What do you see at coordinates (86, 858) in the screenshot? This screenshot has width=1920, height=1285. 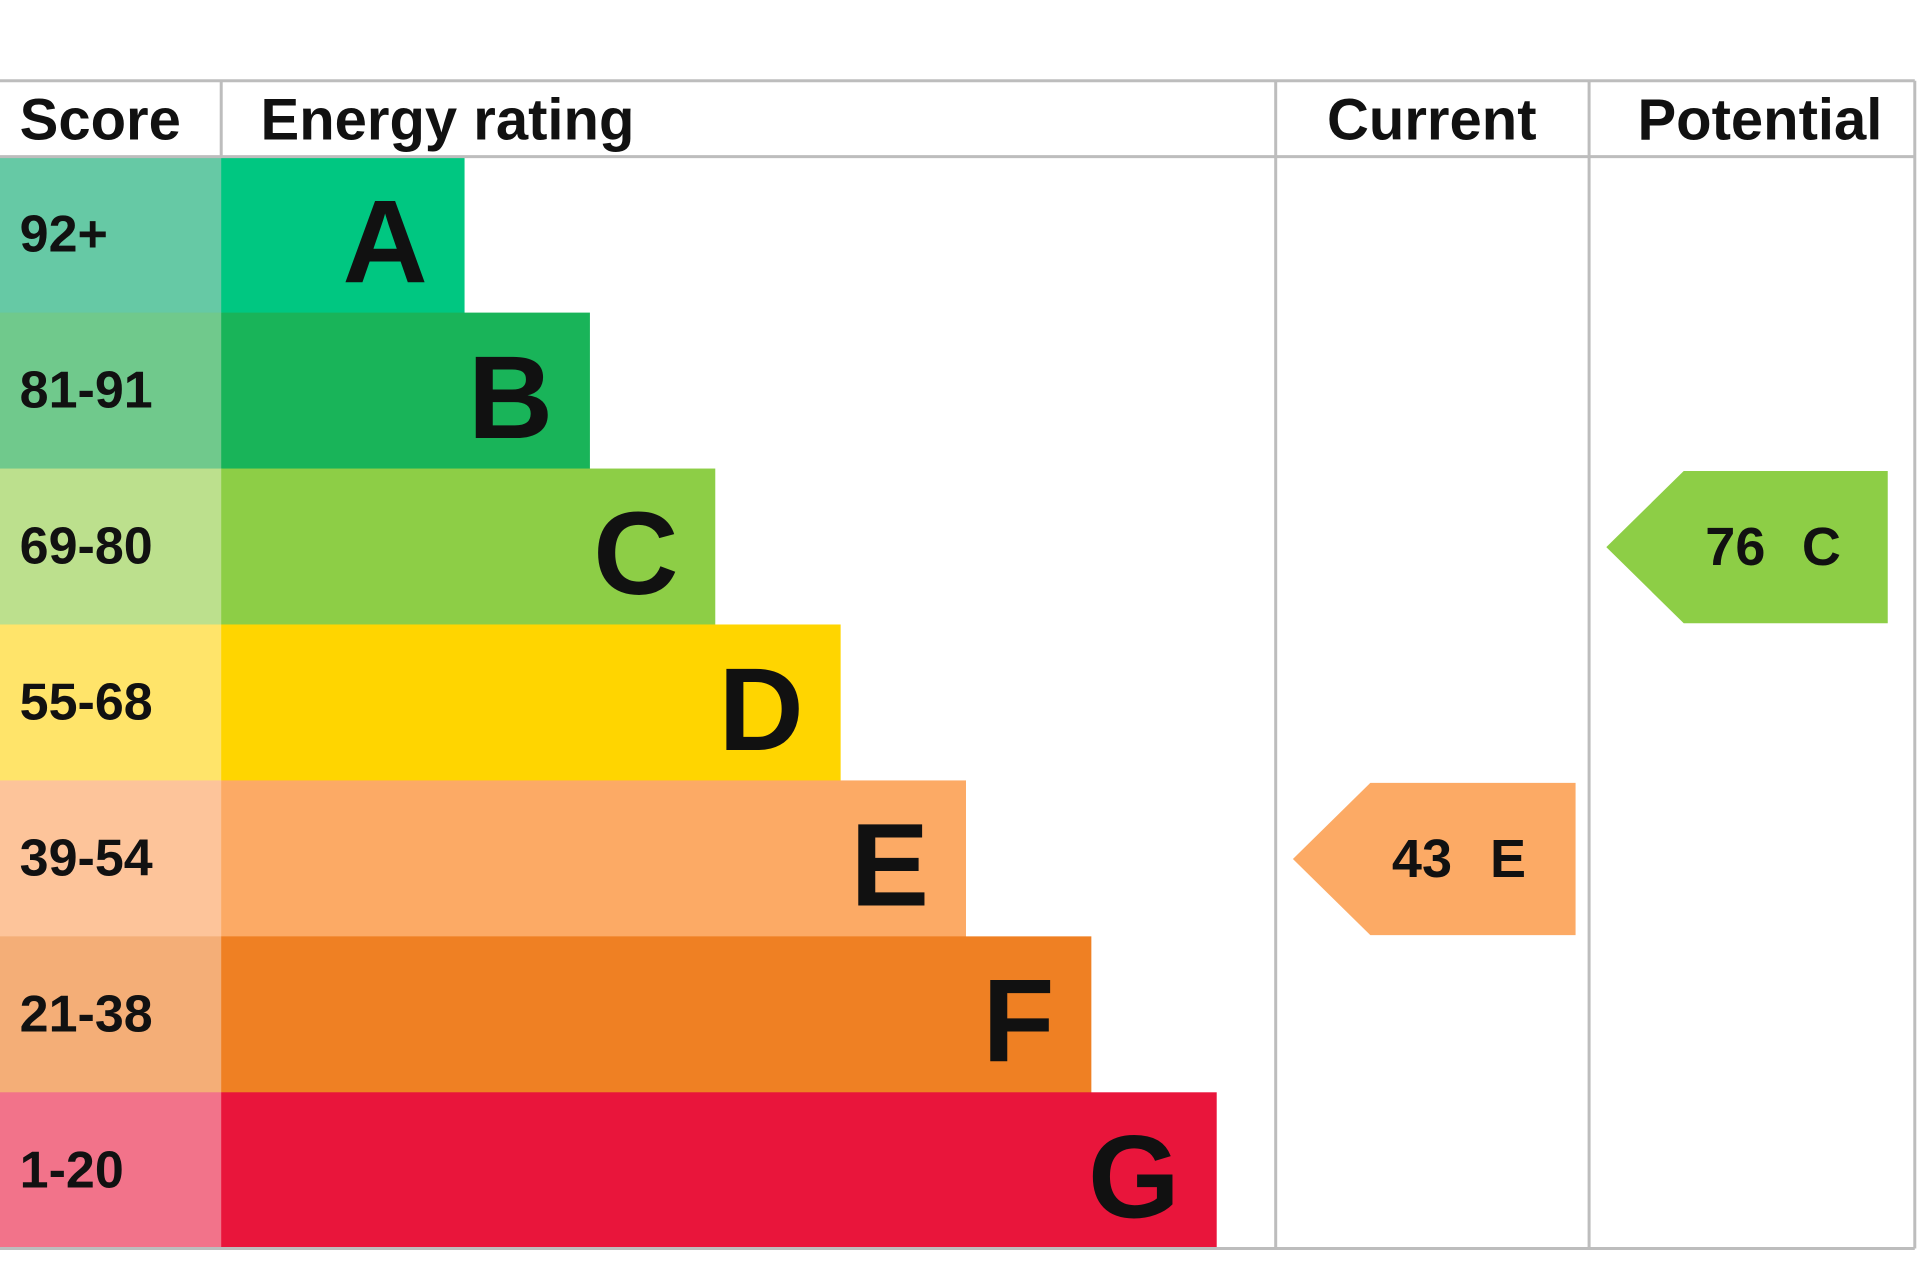 I see `score-label: 39-54` at bounding box center [86, 858].